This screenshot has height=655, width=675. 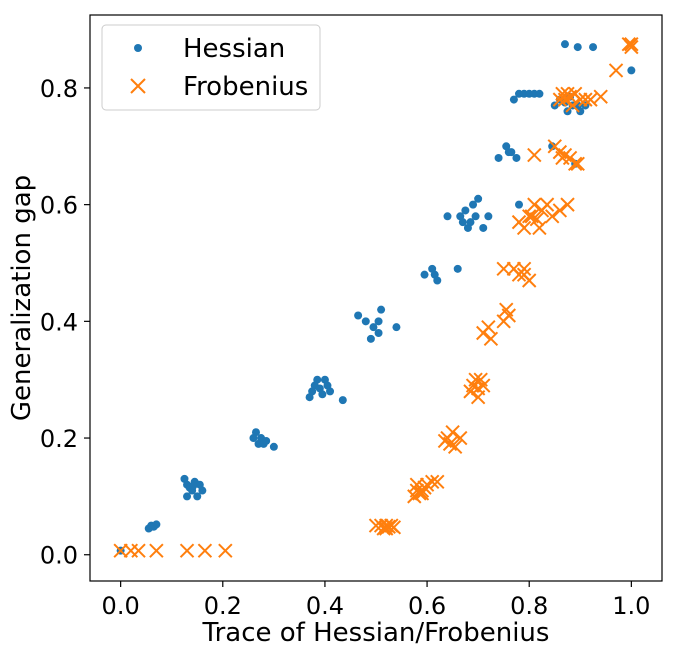 What do you see at coordinates (59, 206) in the screenshot?
I see `y-tick-label-3: 0.6` at bounding box center [59, 206].